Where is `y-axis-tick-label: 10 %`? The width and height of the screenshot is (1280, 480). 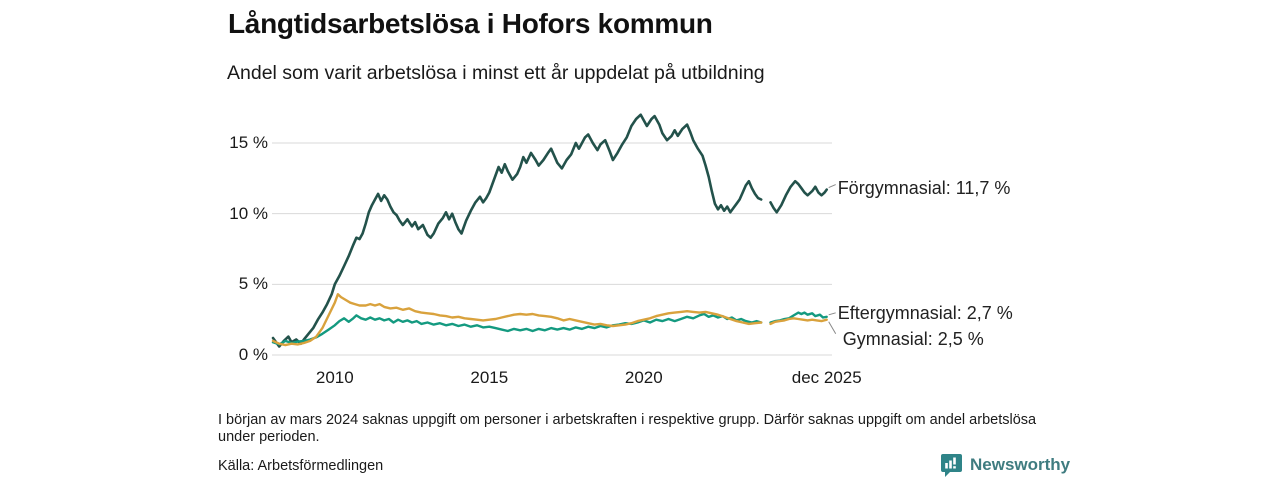 y-axis-tick-label: 10 % is located at coordinates (248, 213).